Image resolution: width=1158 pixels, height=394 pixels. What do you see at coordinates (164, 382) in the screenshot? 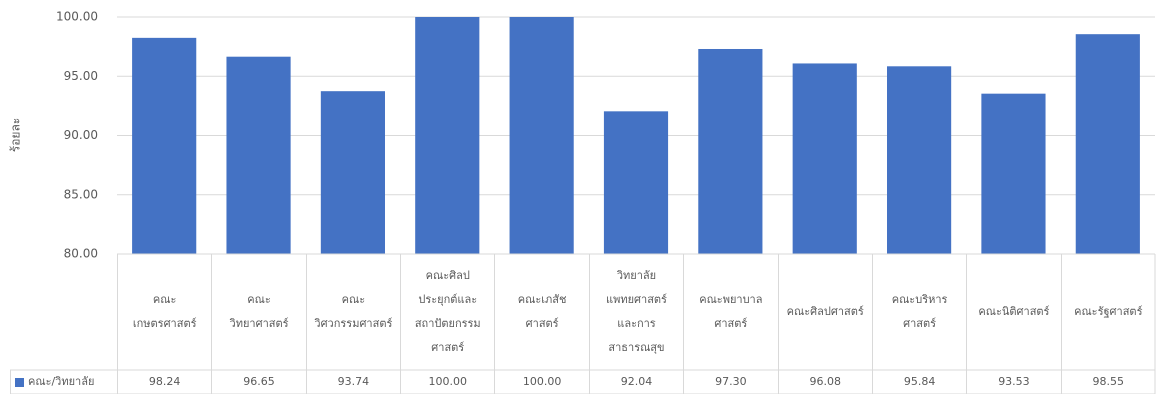
I see `value-label: 98.24` at bounding box center [164, 382].